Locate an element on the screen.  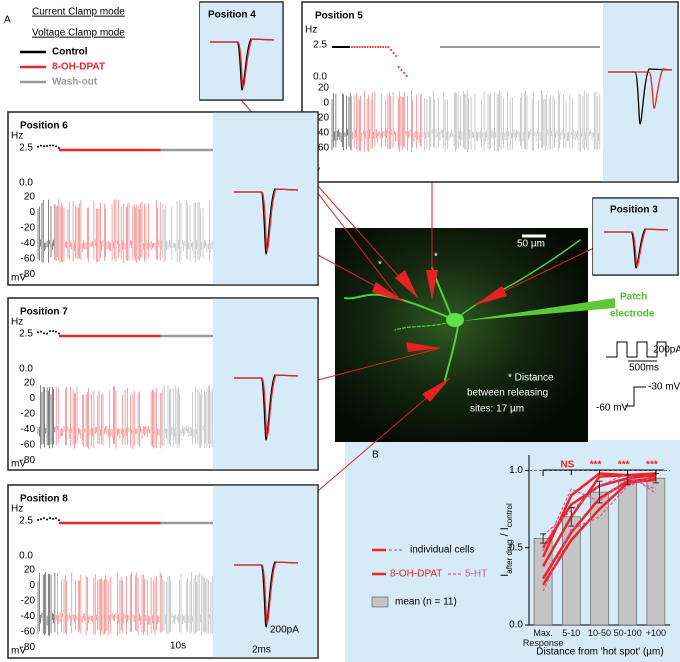
label: -60 mV is located at coordinates (612, 408).